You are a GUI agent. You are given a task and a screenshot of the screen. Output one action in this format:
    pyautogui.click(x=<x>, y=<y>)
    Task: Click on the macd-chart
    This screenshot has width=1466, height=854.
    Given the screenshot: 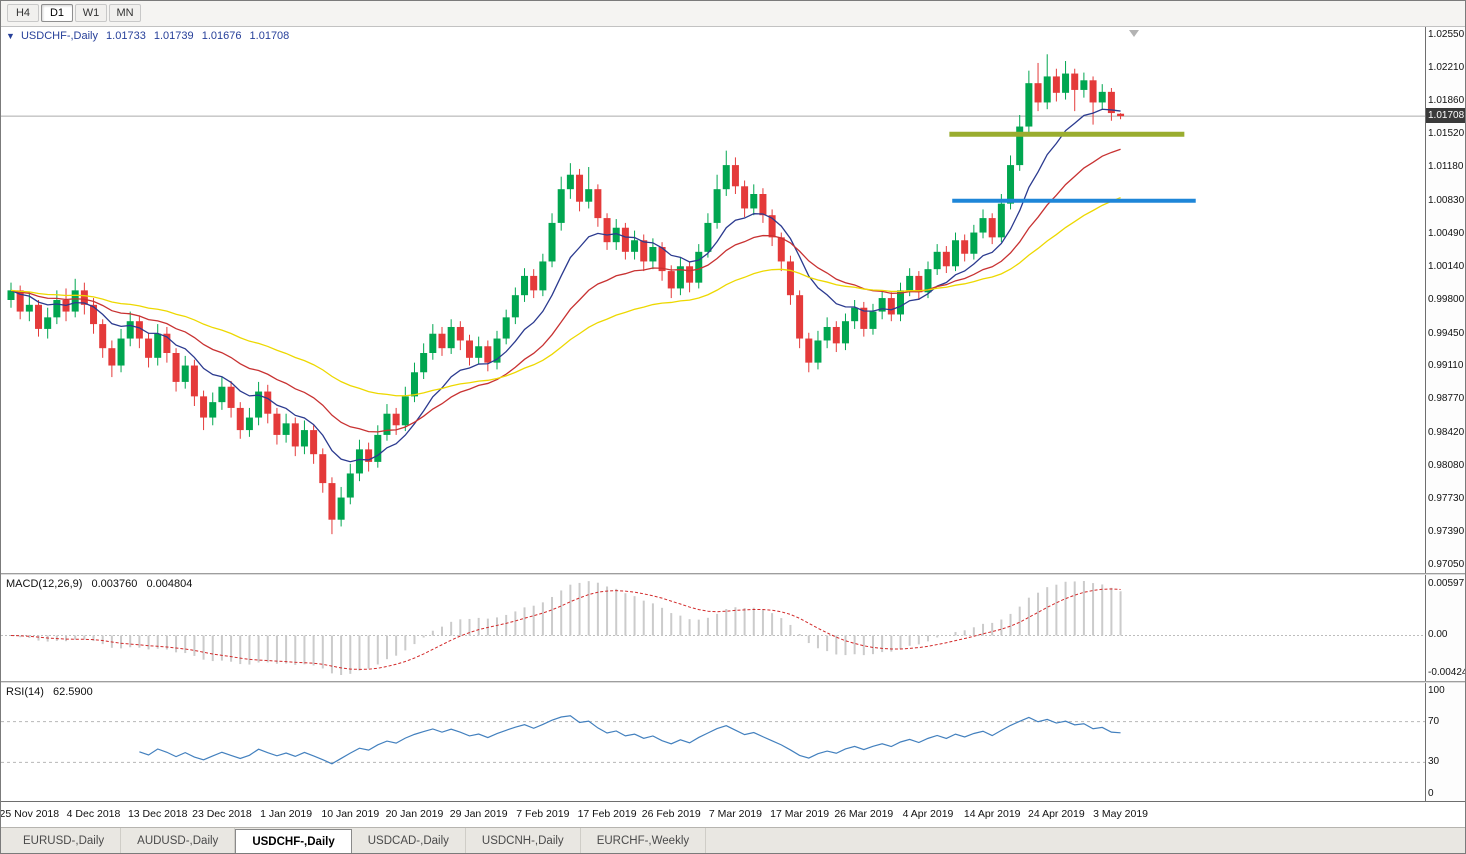 What is the action you would take?
    pyautogui.click(x=713, y=628)
    